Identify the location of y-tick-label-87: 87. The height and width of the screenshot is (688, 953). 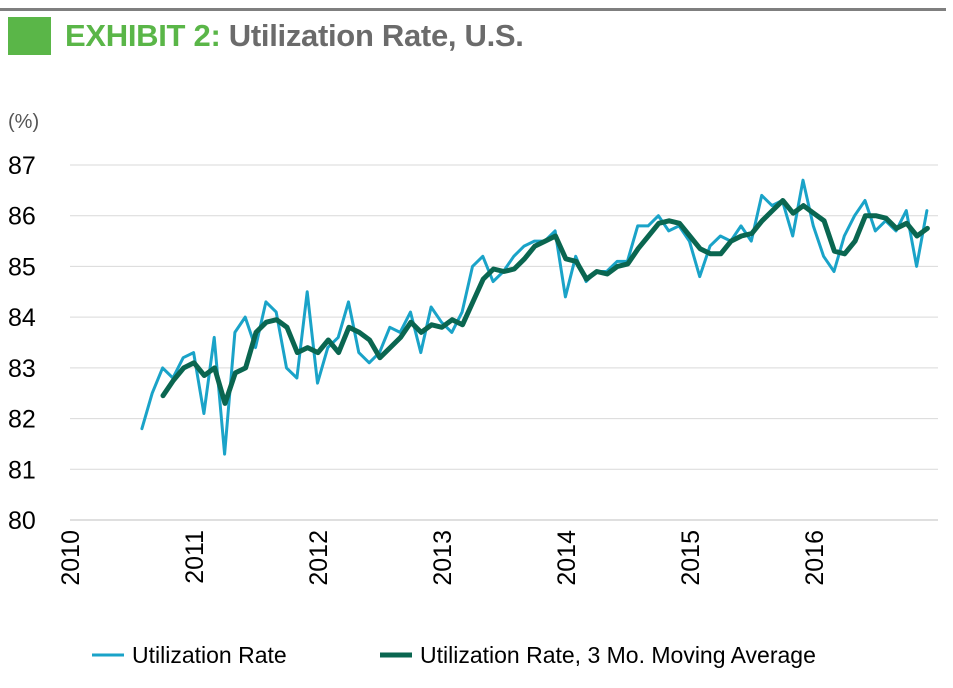
(22, 166).